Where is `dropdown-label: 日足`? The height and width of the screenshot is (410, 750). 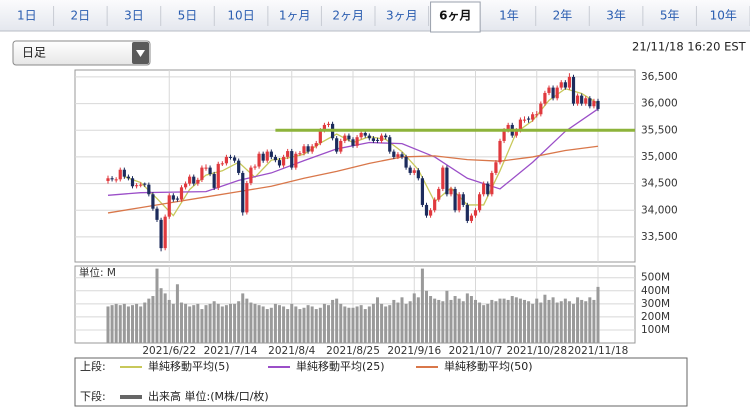 dropdown-label: 日足 is located at coordinates (34, 53).